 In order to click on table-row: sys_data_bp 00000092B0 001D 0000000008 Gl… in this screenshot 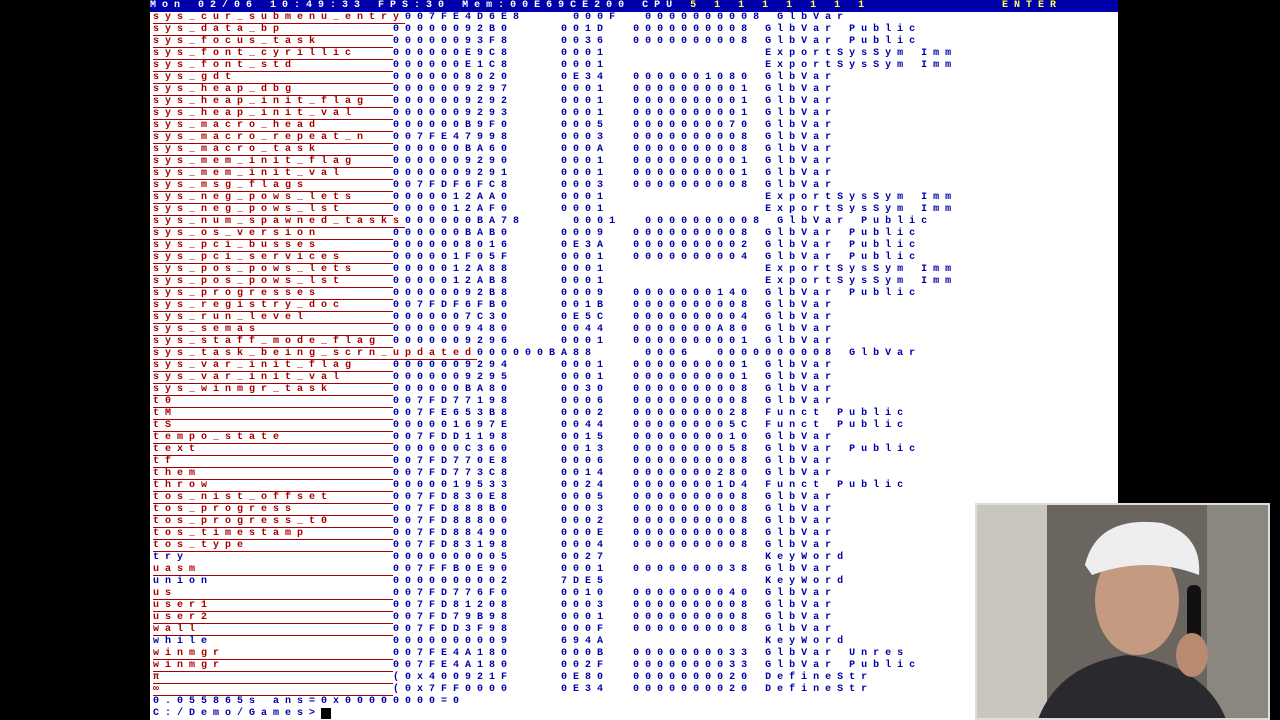, I will do `click(555, 30)`.